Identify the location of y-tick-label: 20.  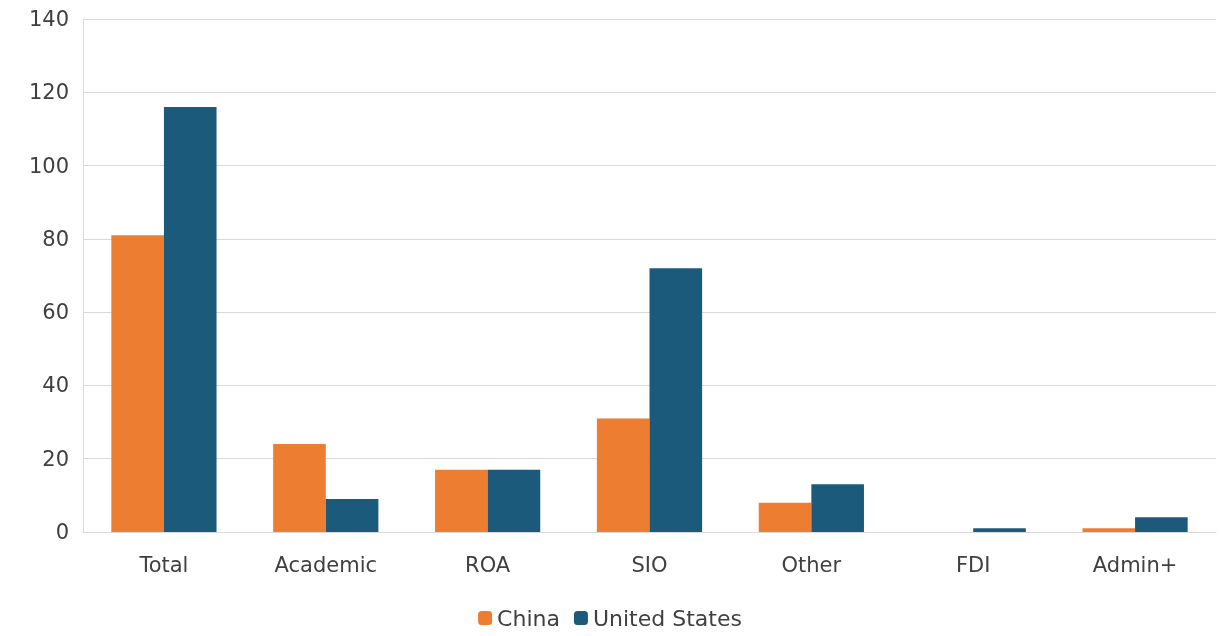
(55, 458).